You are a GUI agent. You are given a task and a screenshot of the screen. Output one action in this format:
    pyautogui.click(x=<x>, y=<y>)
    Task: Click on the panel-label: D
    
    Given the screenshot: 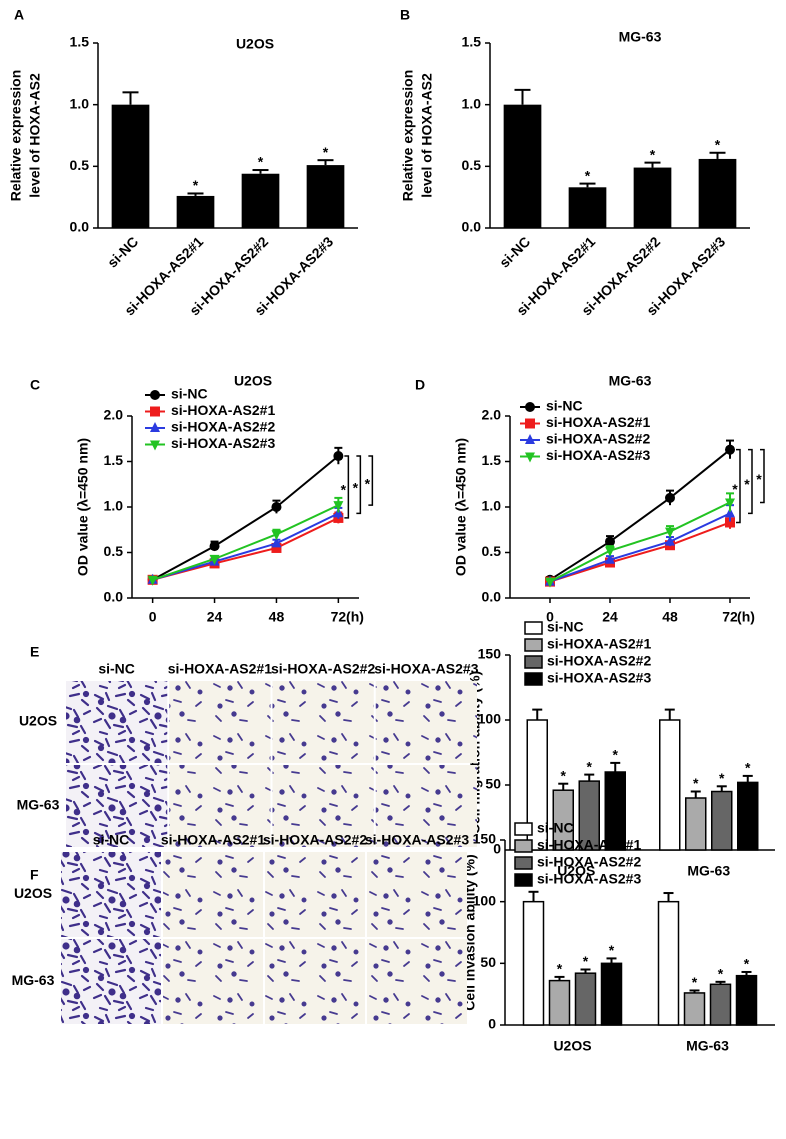 What is the action you would take?
    pyautogui.click(x=420, y=385)
    